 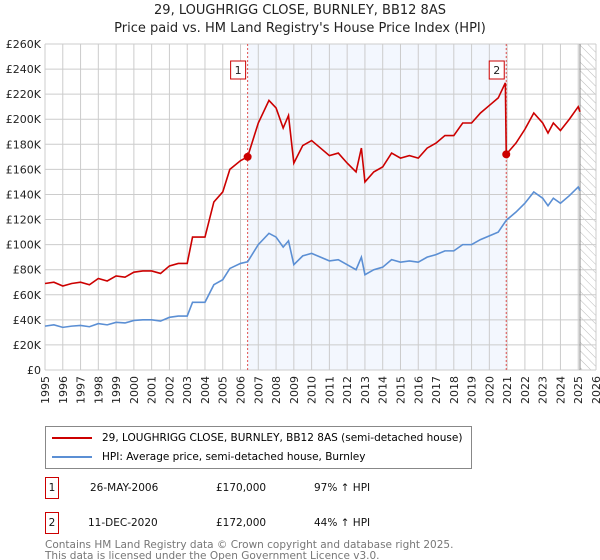 I want to click on x-tick-label: 1996, so click(x=63, y=390).